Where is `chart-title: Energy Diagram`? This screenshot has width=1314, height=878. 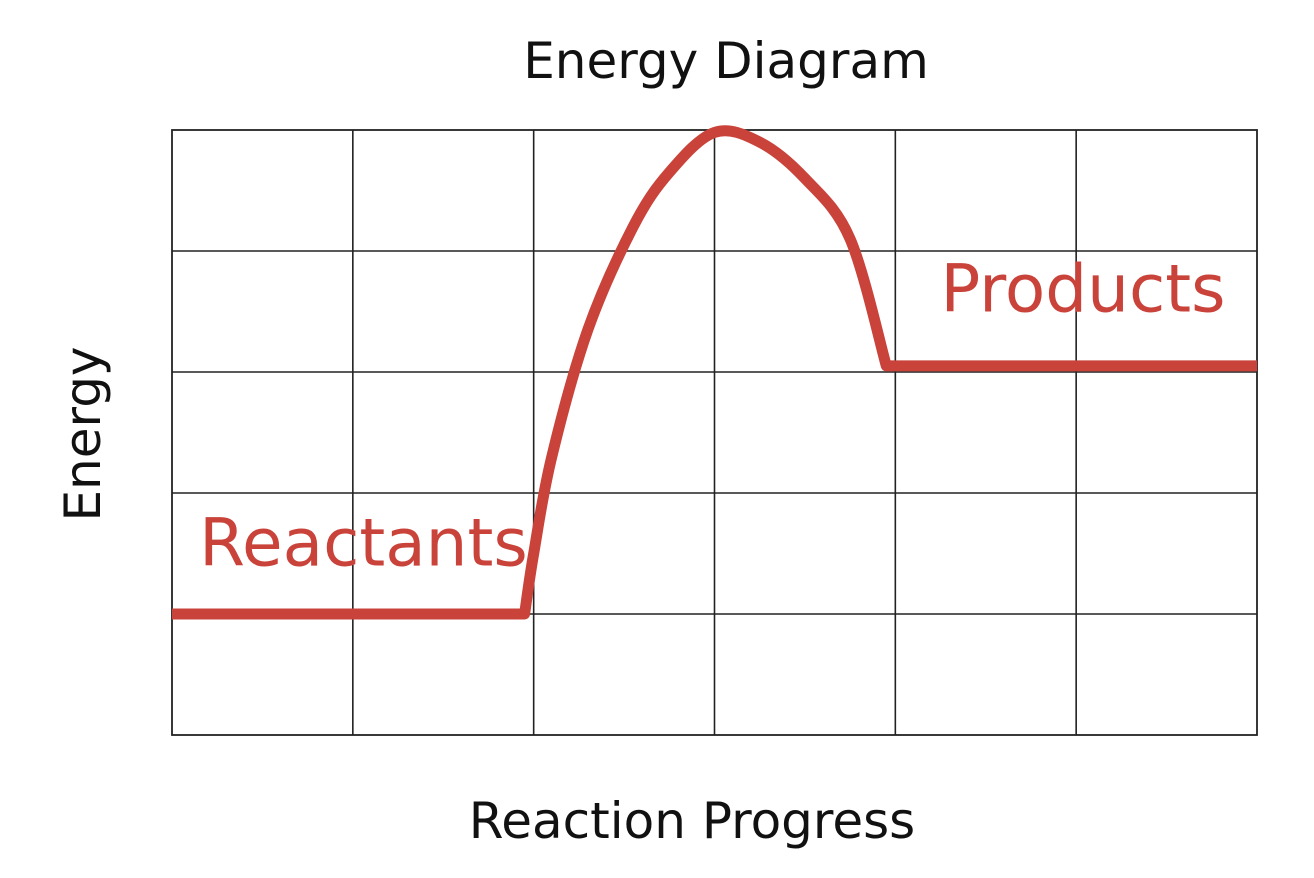 chart-title: Energy Diagram is located at coordinates (726, 61).